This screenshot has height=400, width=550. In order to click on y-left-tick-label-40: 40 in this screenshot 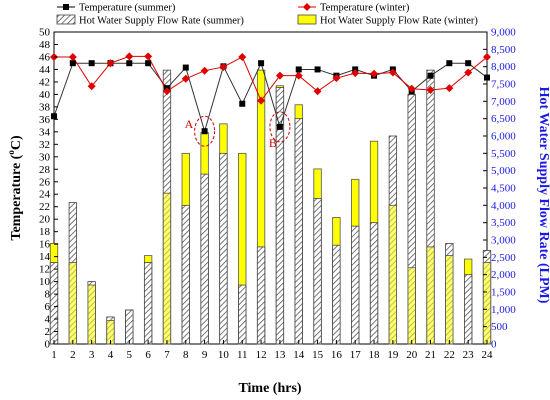, I will do `click(45, 95)`.